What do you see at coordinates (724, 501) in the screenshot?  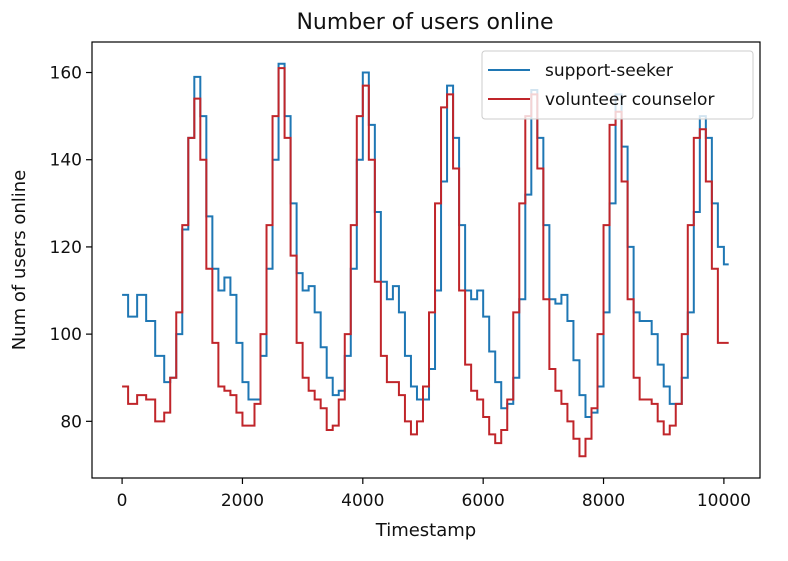 I see `x-tick-label: 10000` at bounding box center [724, 501].